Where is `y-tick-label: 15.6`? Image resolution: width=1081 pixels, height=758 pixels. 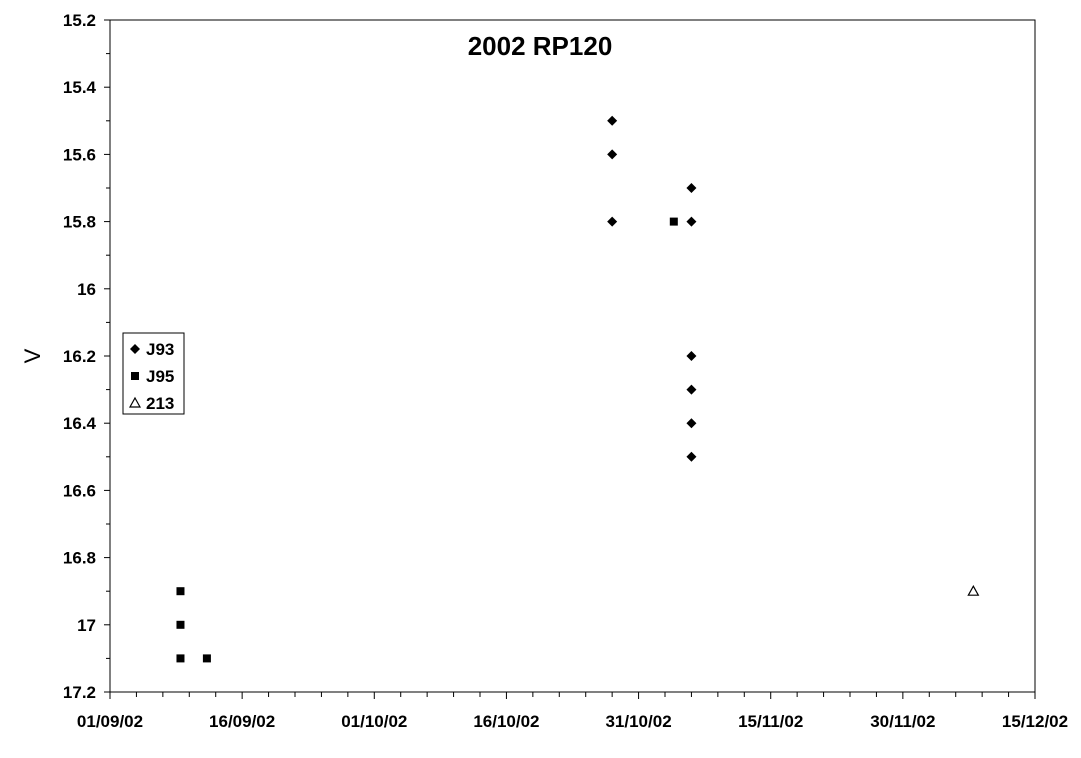
y-tick-label: 15.6 is located at coordinates (79, 154).